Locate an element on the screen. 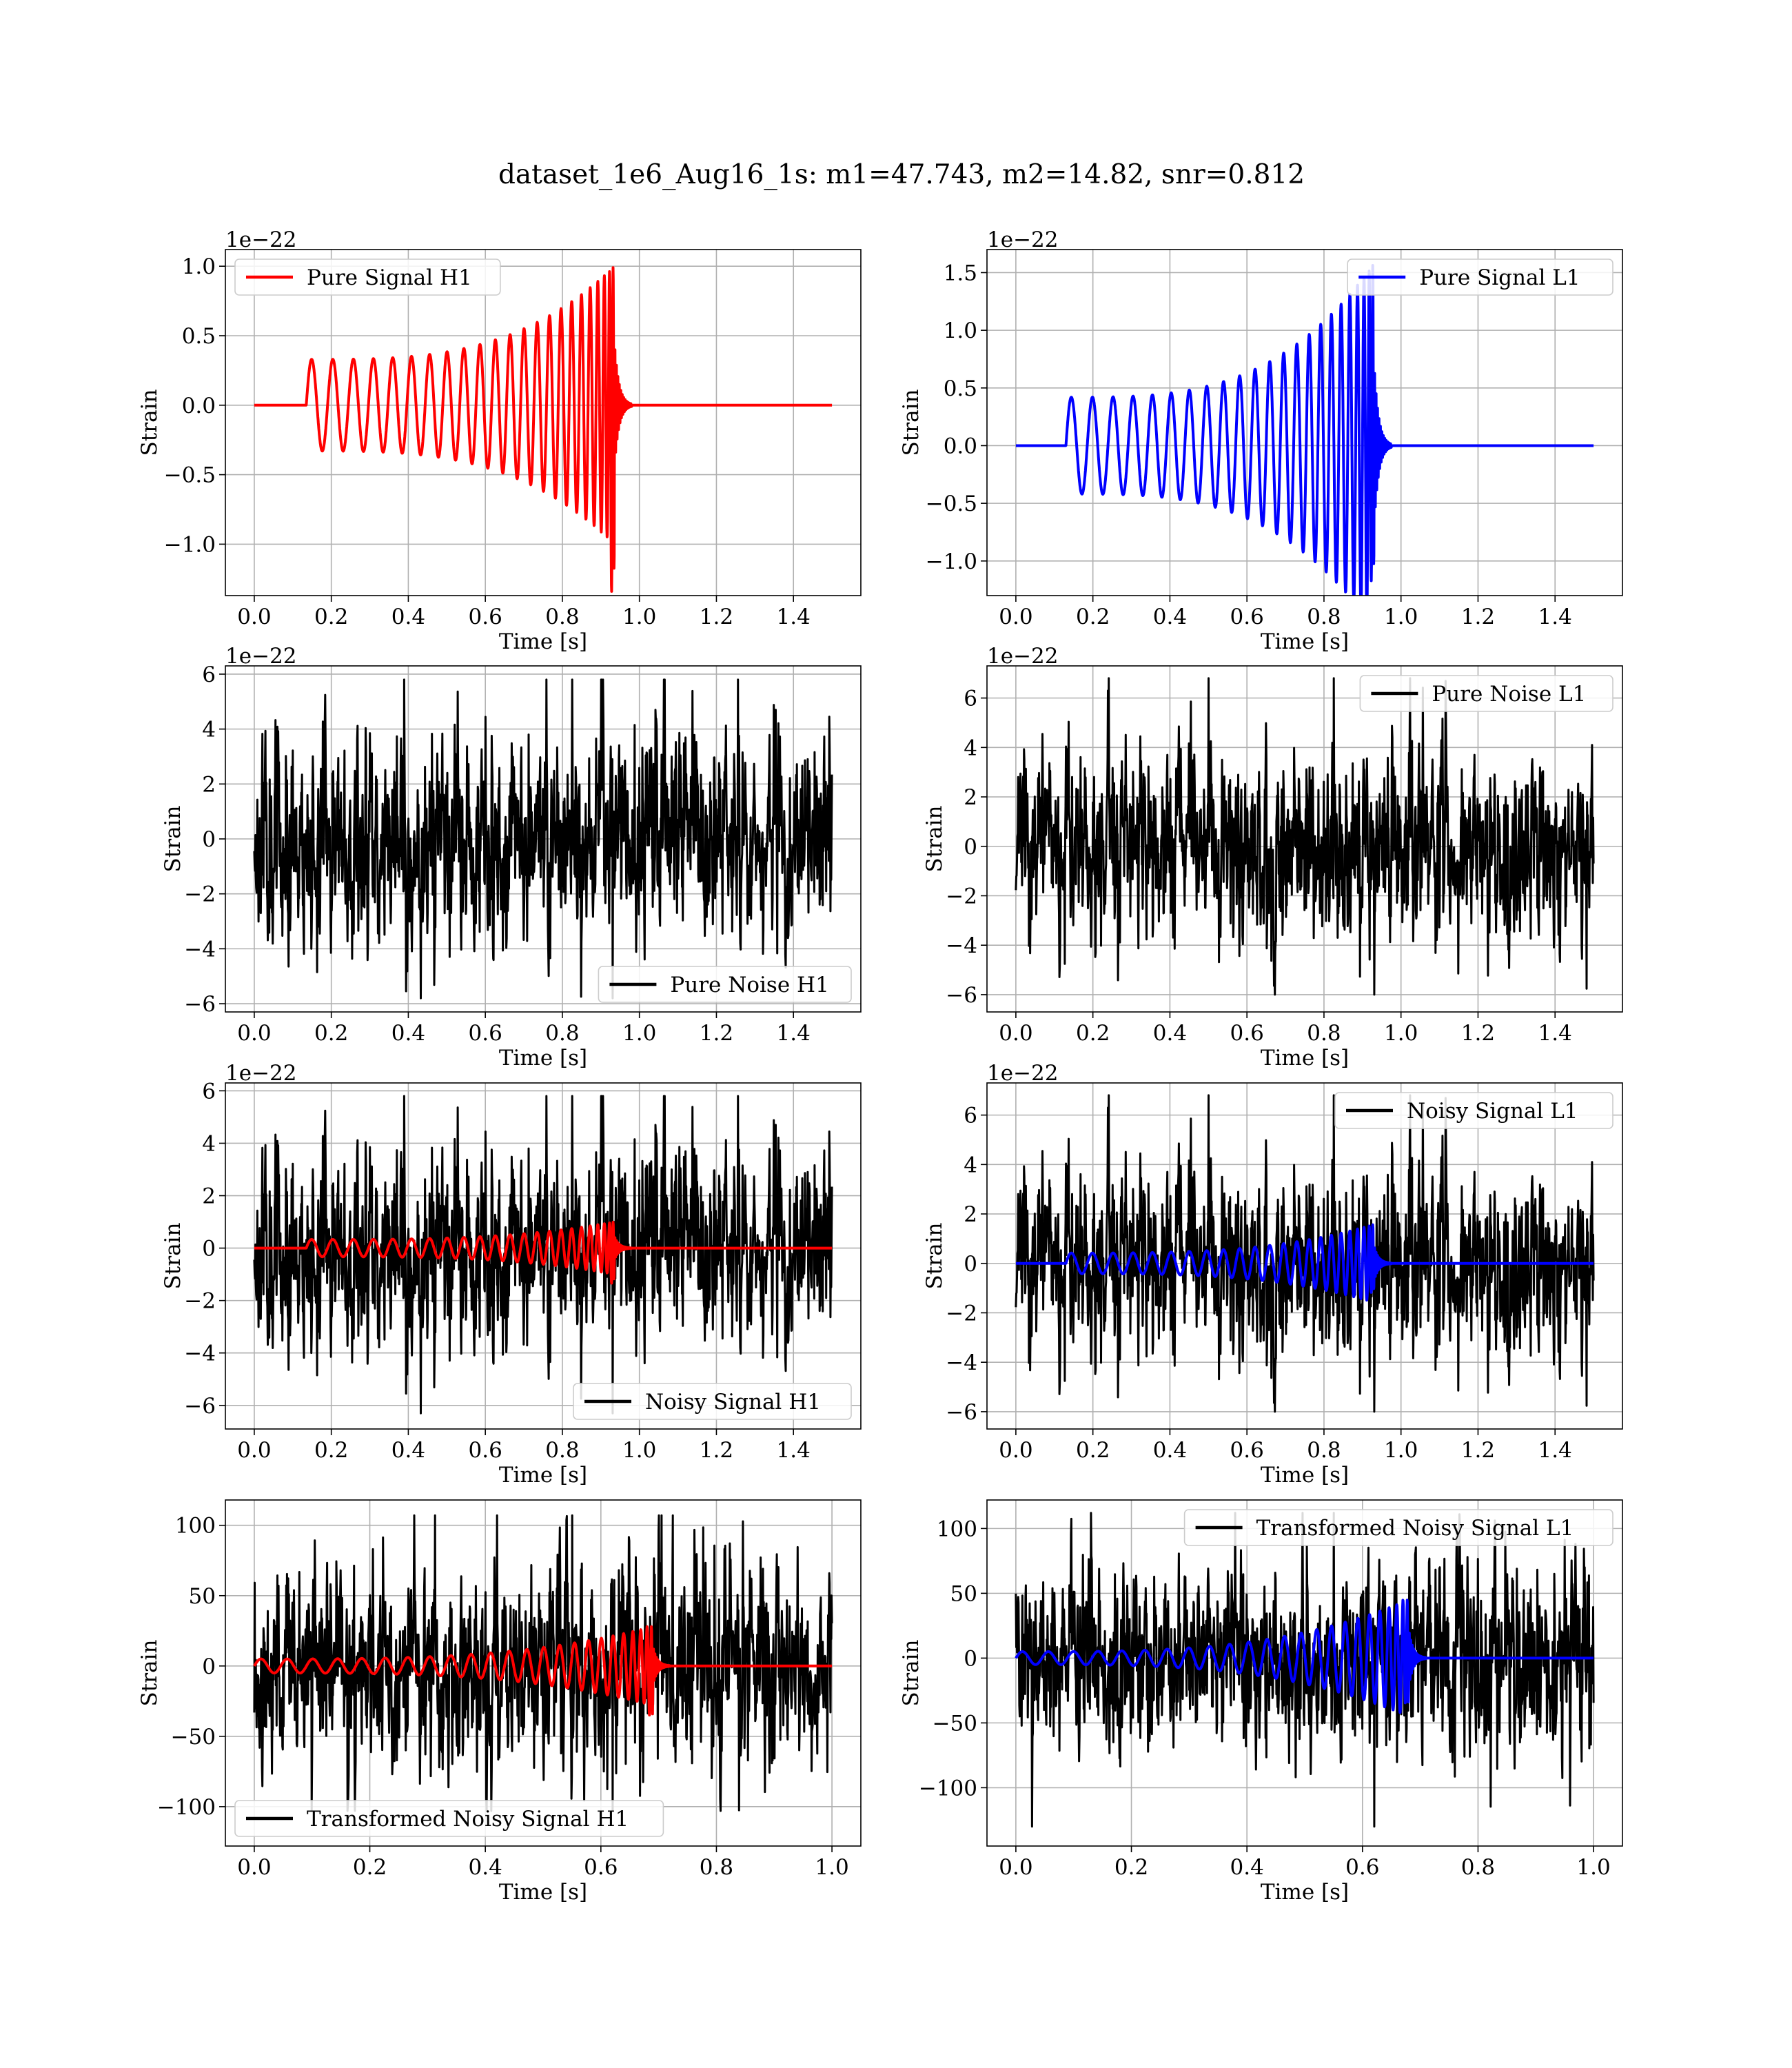 Image resolution: width=1792 pixels, height=2068 pixels. legend-label: Pure Signal H1 is located at coordinates (389, 277).